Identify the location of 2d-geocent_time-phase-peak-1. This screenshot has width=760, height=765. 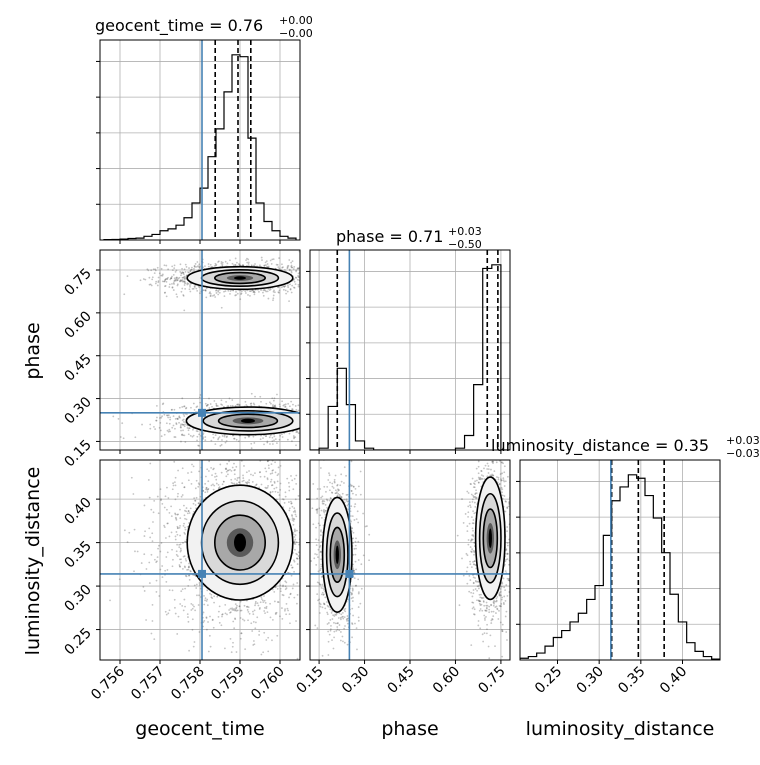
(248, 421).